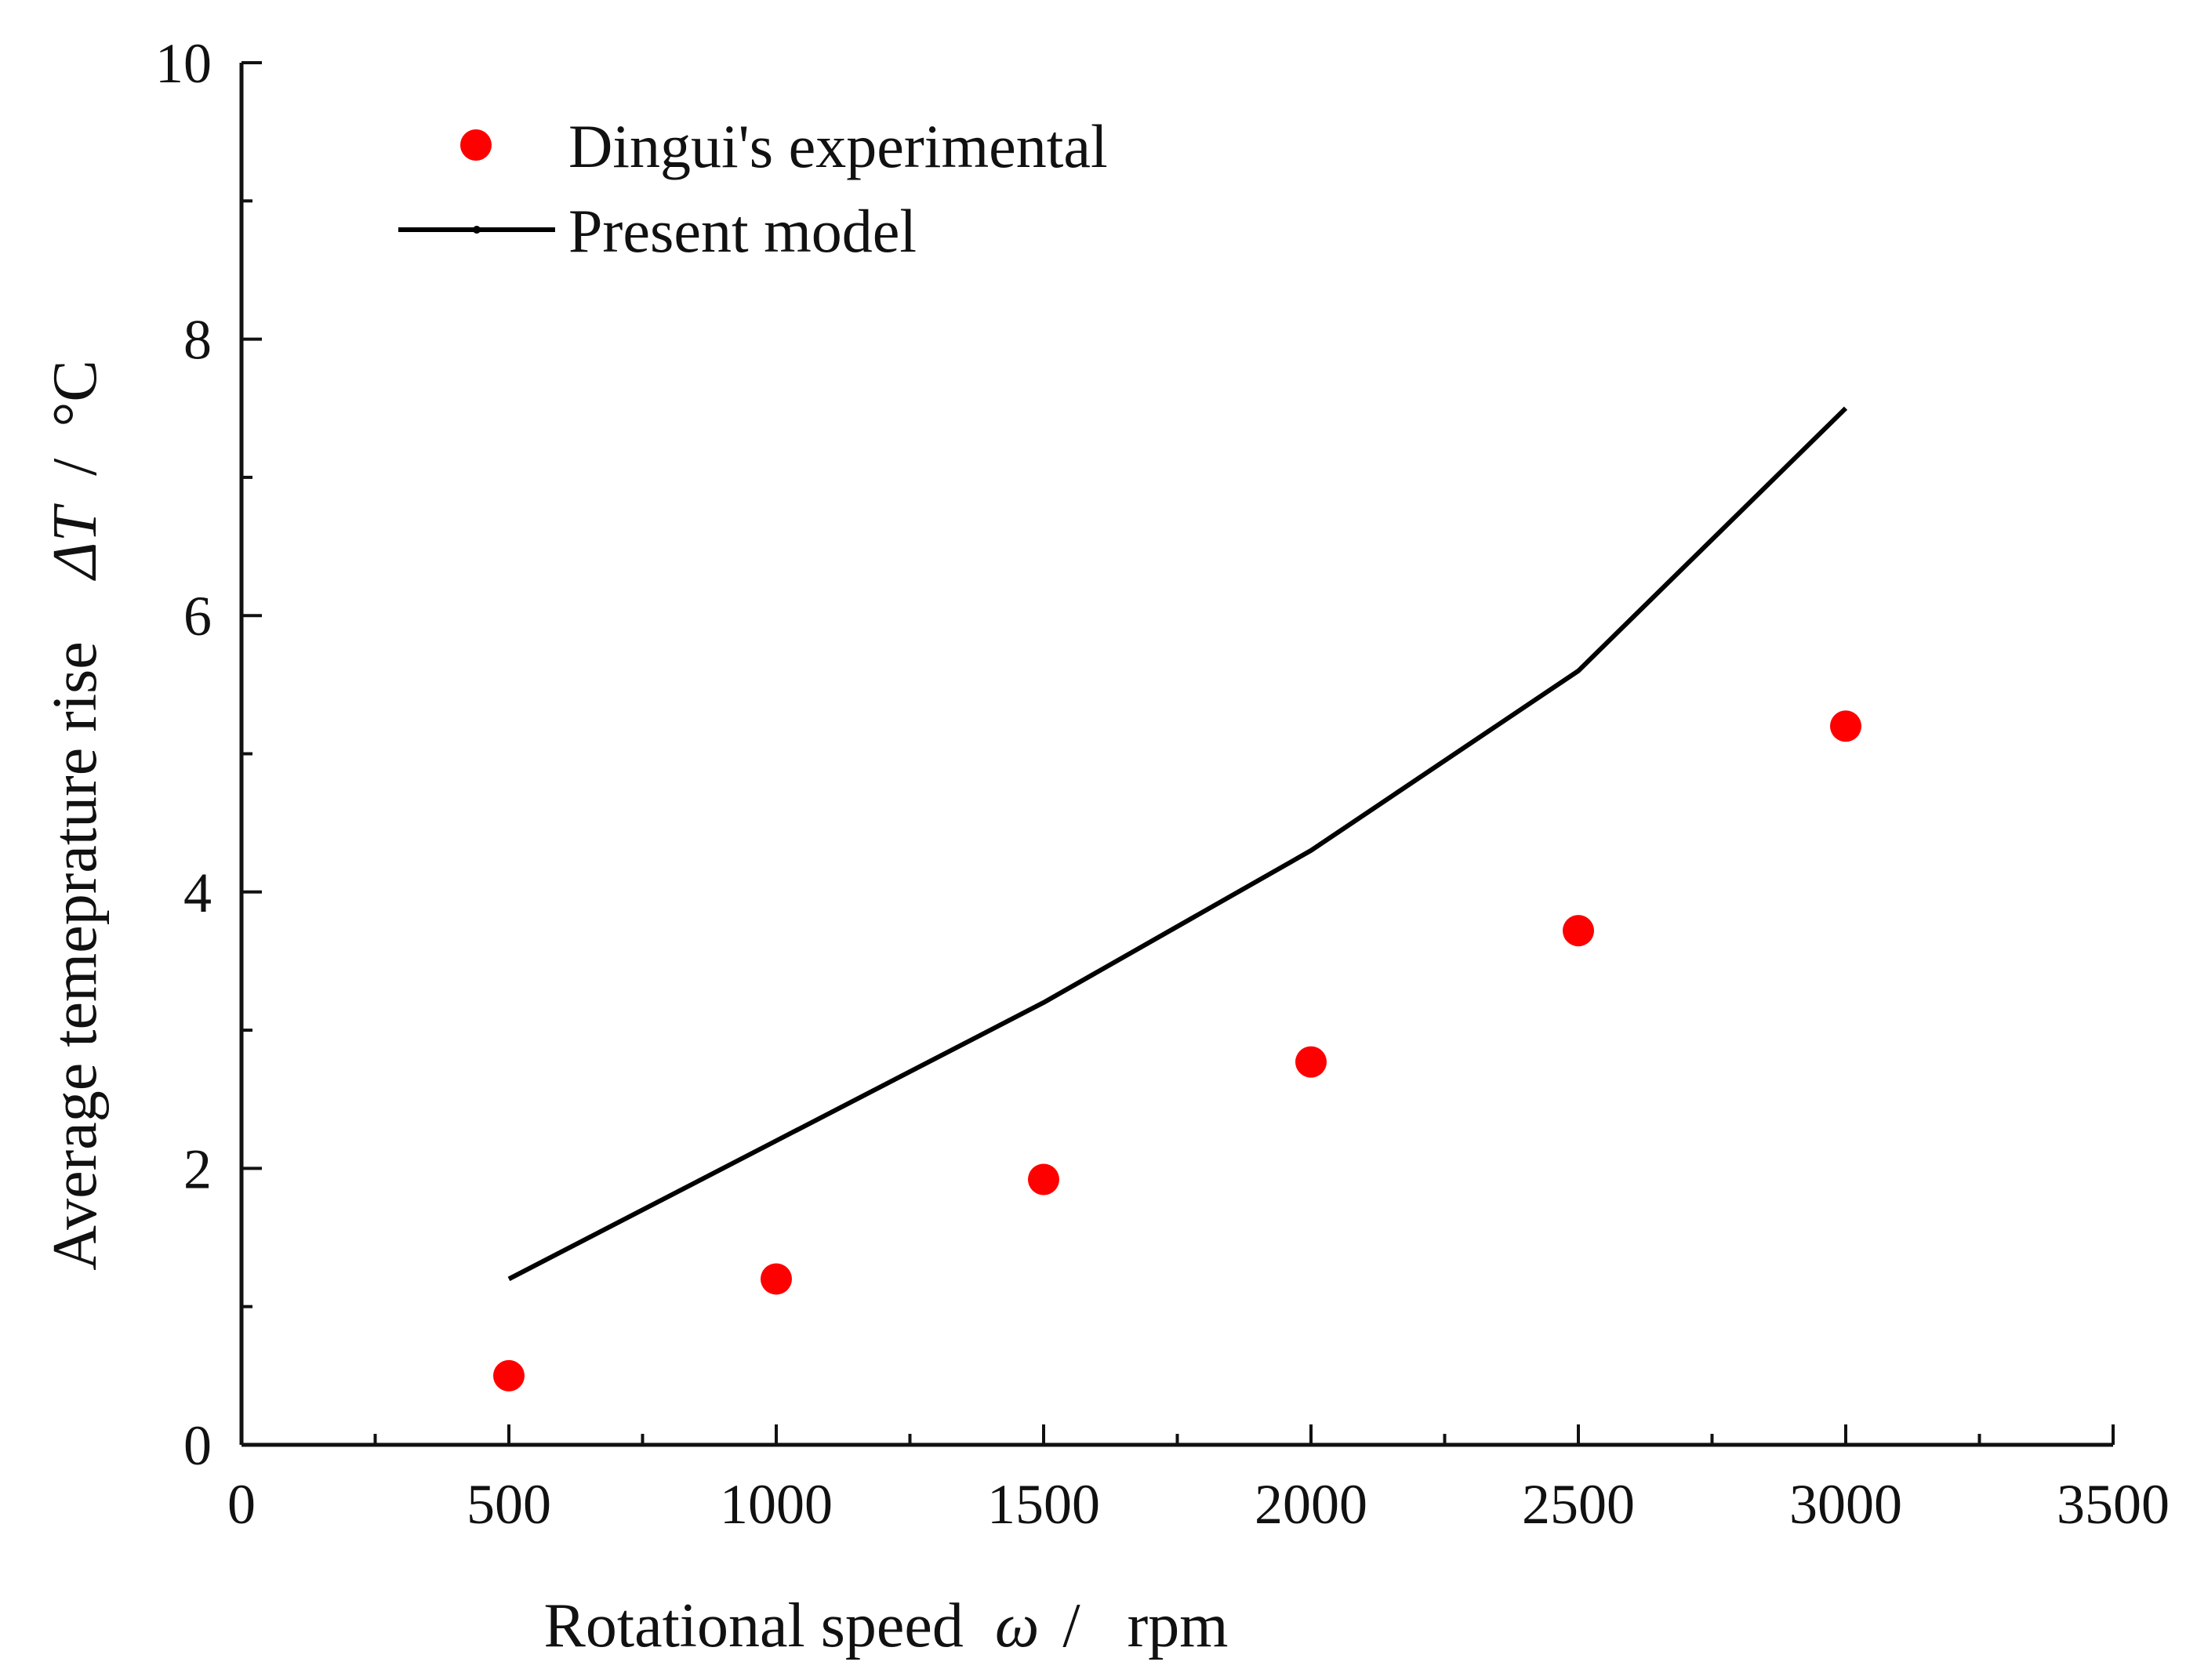 This screenshot has height=1680, width=2197. Describe the element at coordinates (75, 956) in the screenshot. I see `y-axis-title-text: Average temeprature rise` at that location.